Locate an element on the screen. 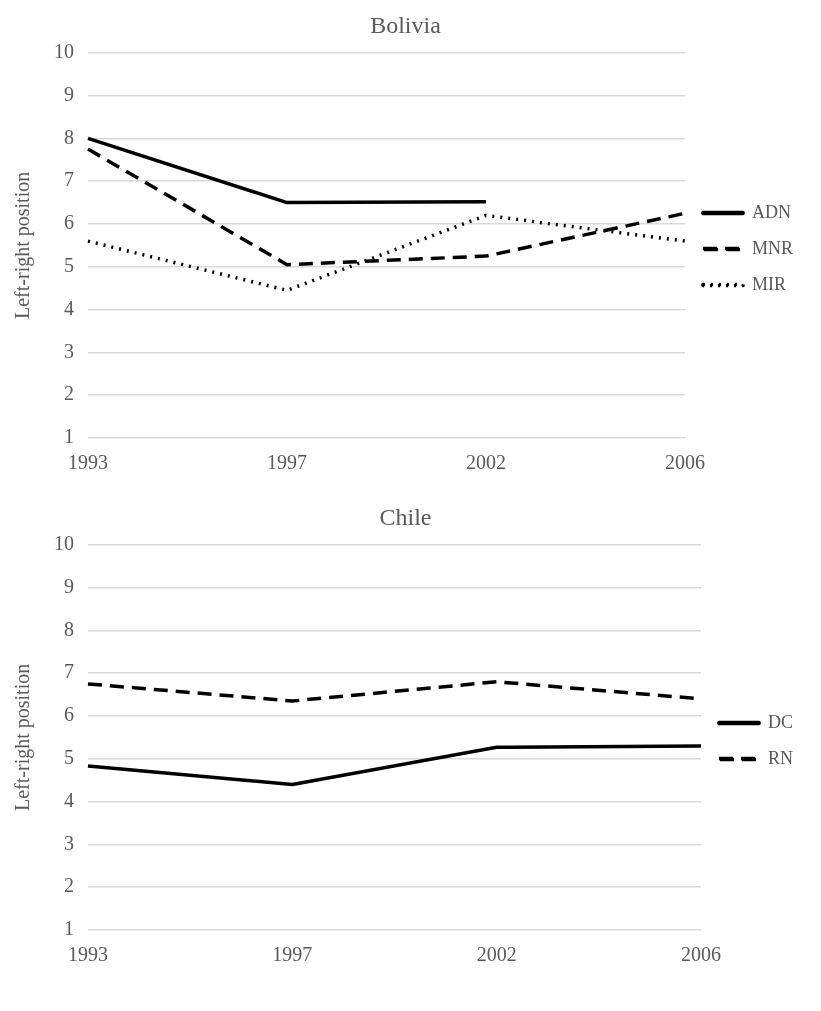  legend-label: MNR is located at coordinates (772, 247).